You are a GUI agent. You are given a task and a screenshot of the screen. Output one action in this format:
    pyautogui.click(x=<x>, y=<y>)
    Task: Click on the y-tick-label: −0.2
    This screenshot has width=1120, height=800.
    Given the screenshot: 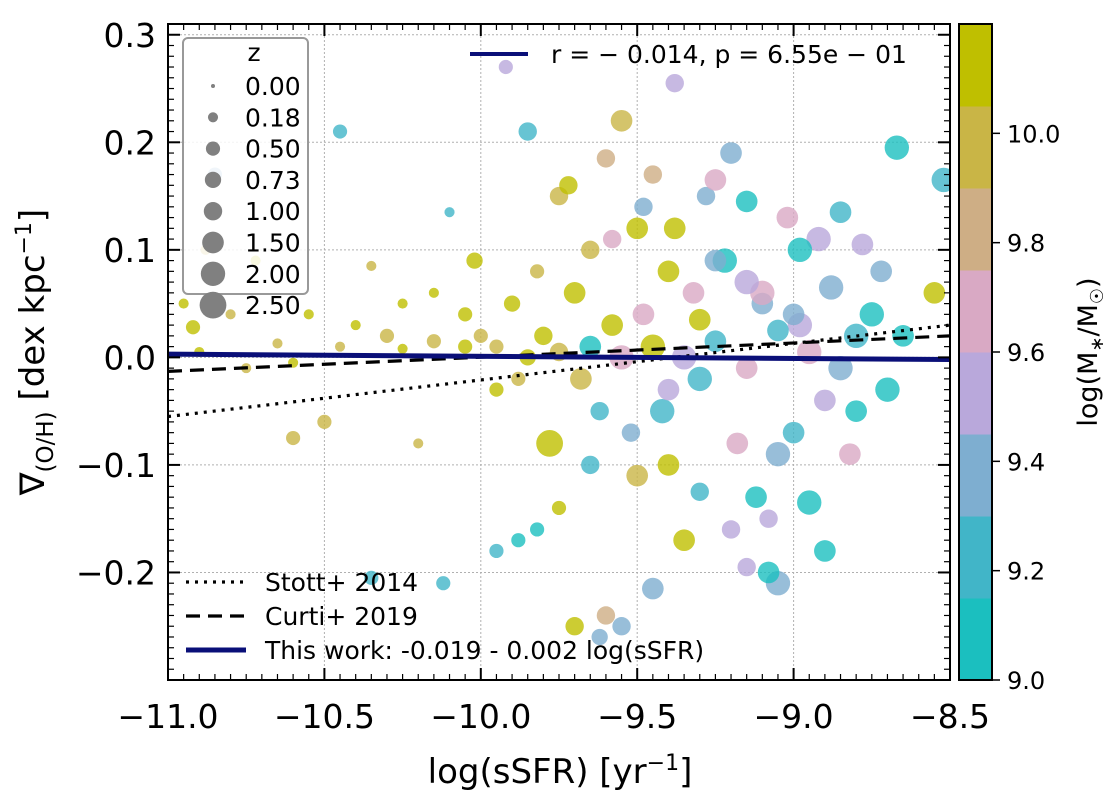 What is the action you would take?
    pyautogui.click(x=116, y=572)
    